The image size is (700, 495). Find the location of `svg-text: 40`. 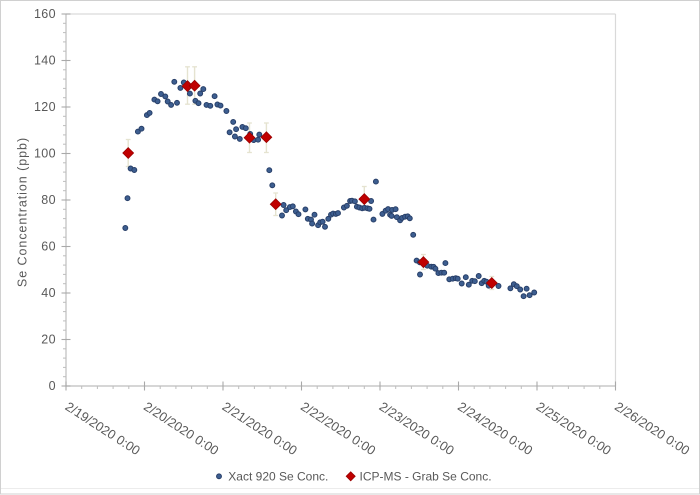

svg-text: 40 is located at coordinates (48, 293).